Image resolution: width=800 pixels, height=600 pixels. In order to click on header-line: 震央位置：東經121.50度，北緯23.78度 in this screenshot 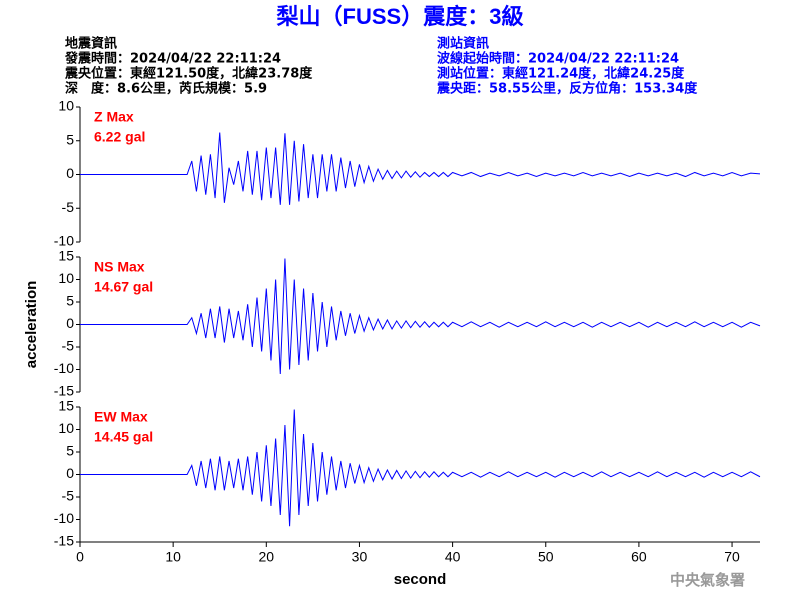, I will do `click(188, 74)`.